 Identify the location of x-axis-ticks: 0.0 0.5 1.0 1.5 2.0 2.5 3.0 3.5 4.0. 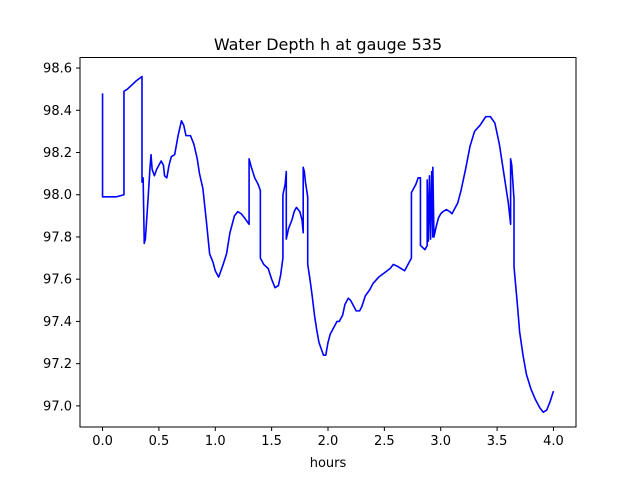
(328, 438).